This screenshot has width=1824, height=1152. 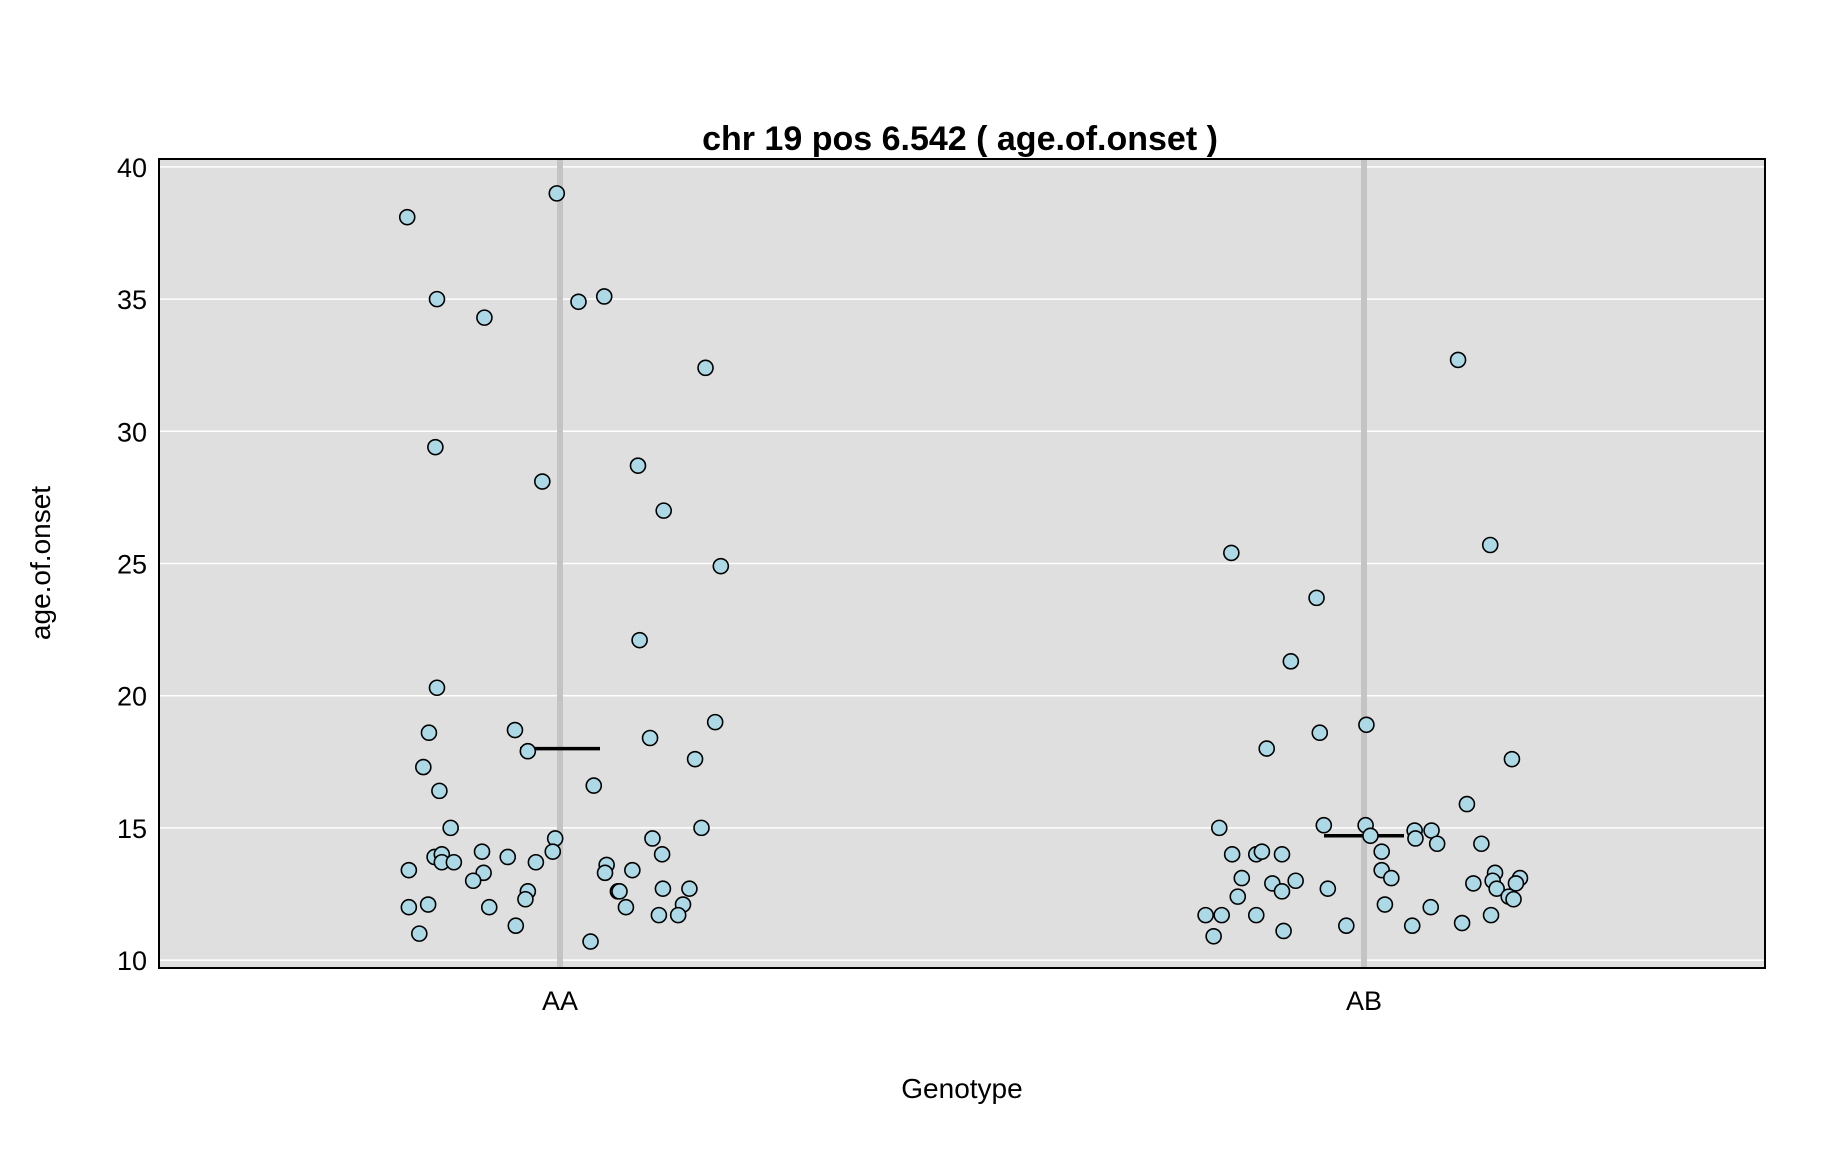 What do you see at coordinates (40, 563) in the screenshot?
I see `y-axis-label: age.of.onset` at bounding box center [40, 563].